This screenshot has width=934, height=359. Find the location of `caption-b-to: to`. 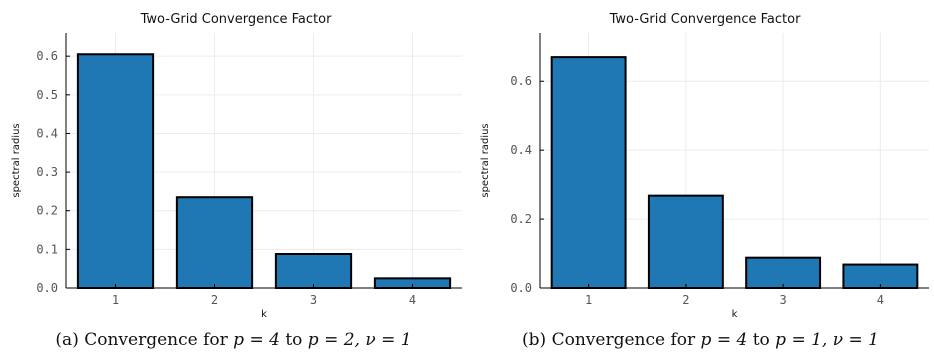

caption-b-to: to is located at coordinates (761, 339).